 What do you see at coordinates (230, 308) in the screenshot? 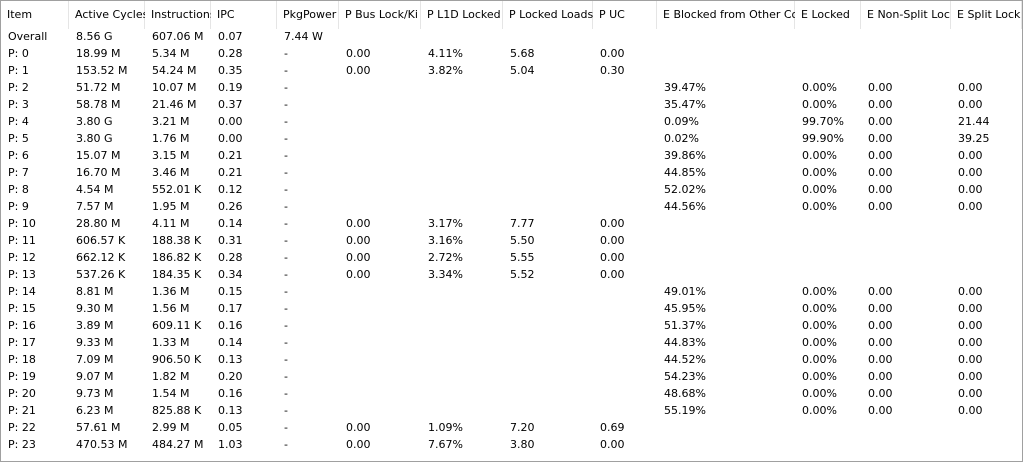
I see `cell-value: 0.17` at bounding box center [230, 308].